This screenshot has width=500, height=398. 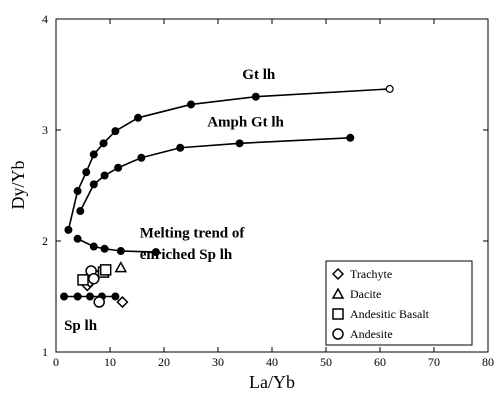 I want to click on legend: Trachyte Dacite Andesitic Basalt Andesite, so click(x=399, y=303).